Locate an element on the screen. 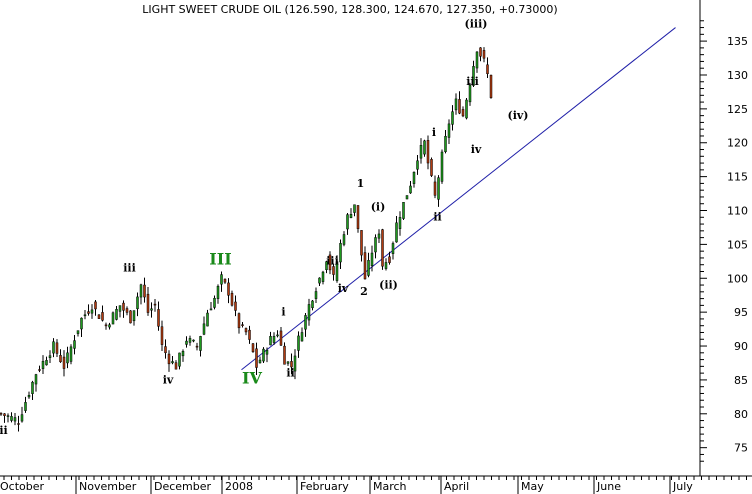 This screenshot has width=752, height=494. y-tick-label: 75 is located at coordinates (741, 448).